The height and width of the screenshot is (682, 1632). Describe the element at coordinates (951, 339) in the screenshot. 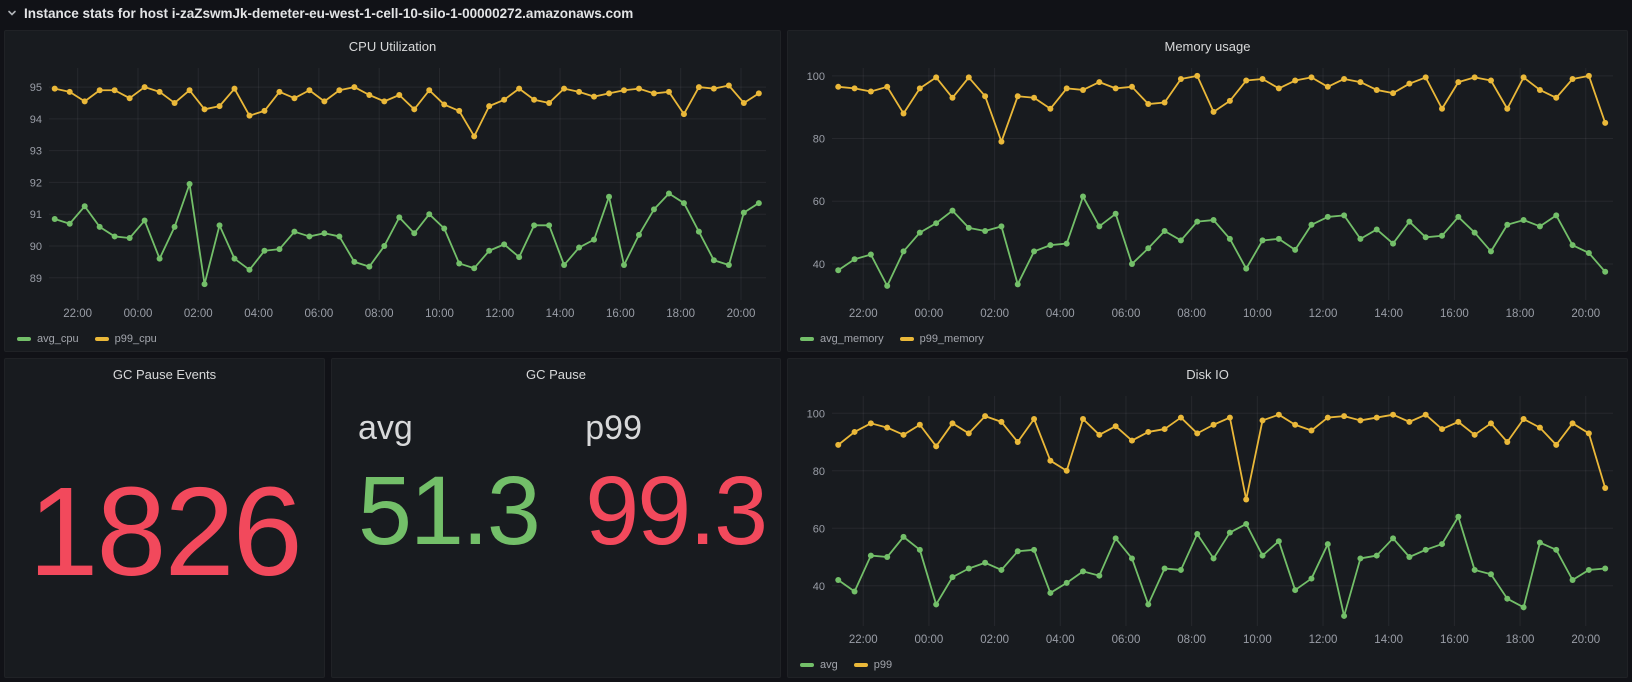

I see `legend-label-p99_memory: p99_memory` at that location.